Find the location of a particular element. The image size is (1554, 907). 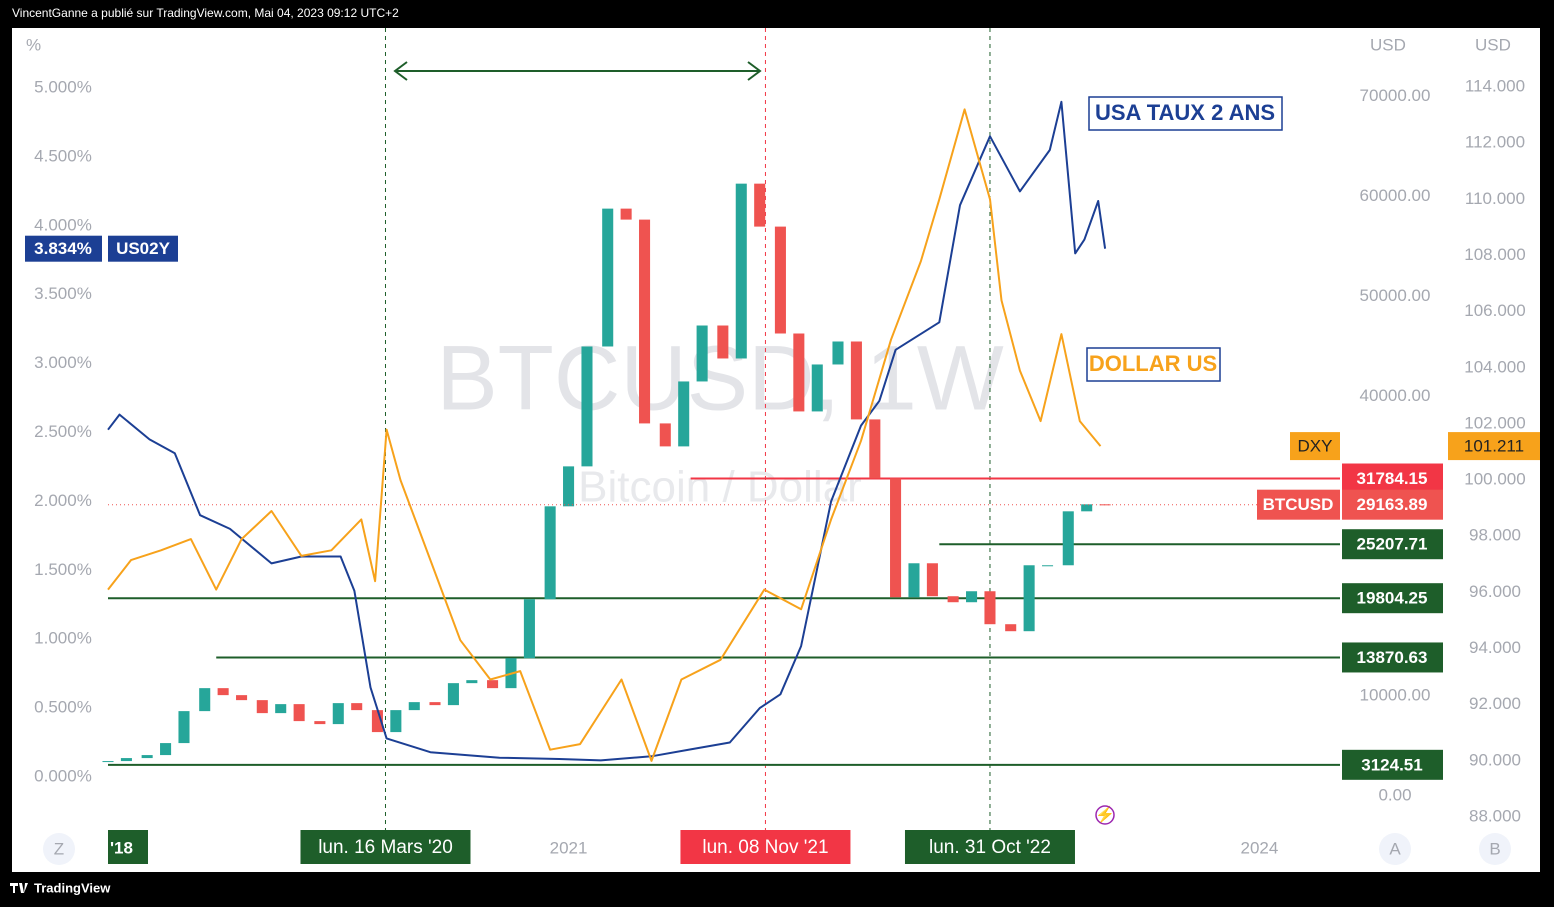

last-price: 29163.89 is located at coordinates (1392, 504).